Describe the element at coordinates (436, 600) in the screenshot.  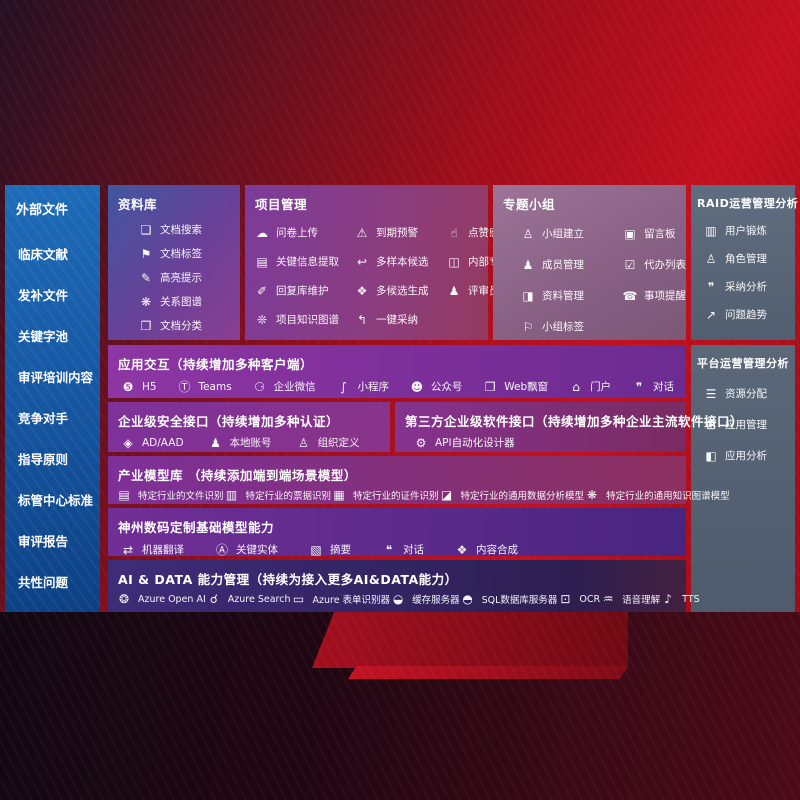
I see `feature-label: 缓存服务器` at that location.